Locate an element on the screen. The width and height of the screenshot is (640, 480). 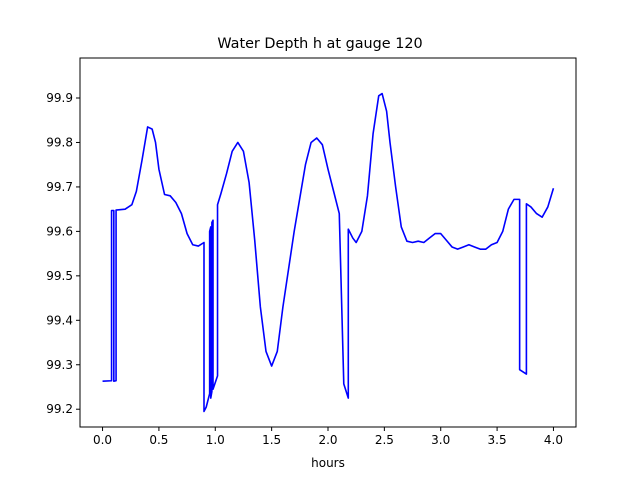
x-tick-label: 3.5 is located at coordinates (497, 440).